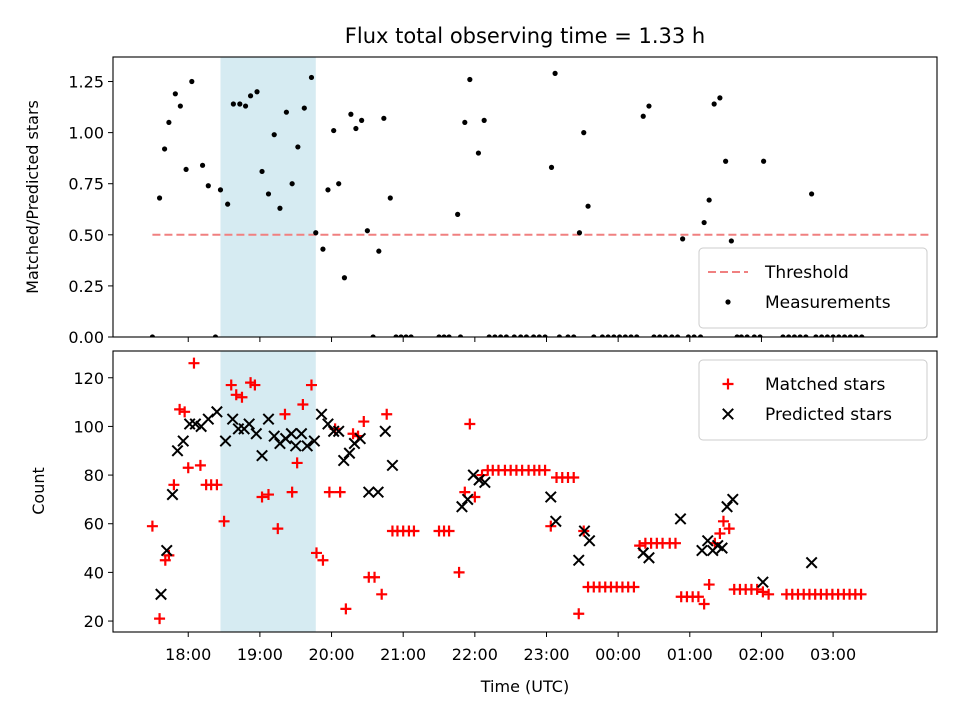 The image size is (960, 720). What do you see at coordinates (86, 235) in the screenshot?
I see `y-tick-label: 0.50` at bounding box center [86, 235].